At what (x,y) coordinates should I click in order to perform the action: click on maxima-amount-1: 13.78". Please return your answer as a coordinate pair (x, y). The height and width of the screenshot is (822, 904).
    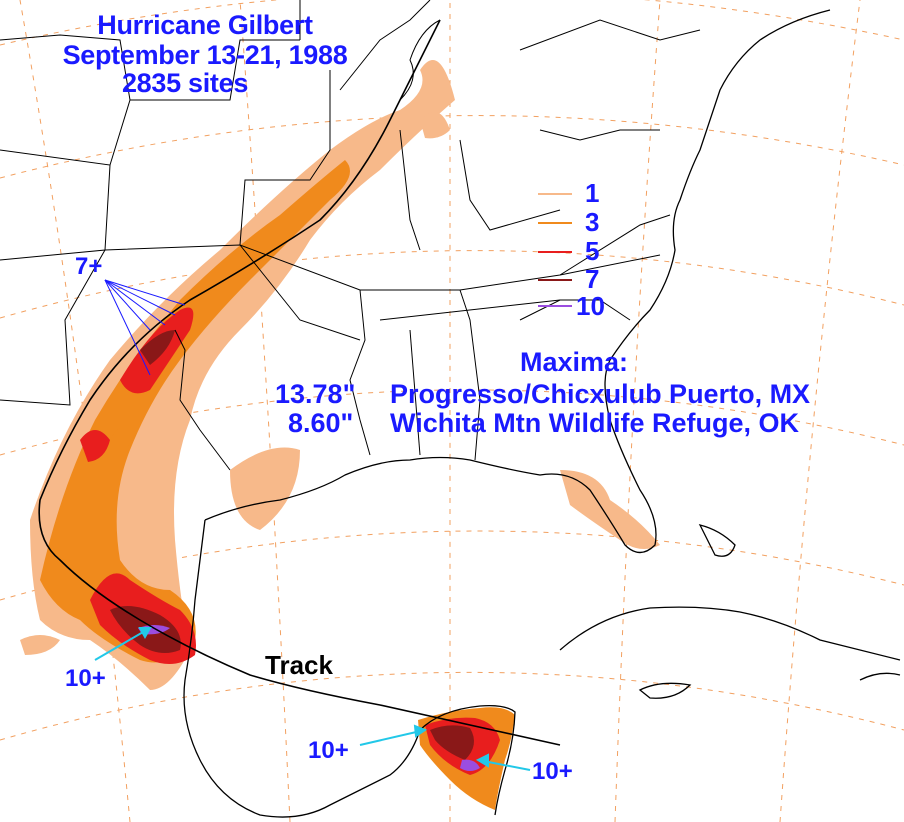
    Looking at the image, I should click on (315, 394).